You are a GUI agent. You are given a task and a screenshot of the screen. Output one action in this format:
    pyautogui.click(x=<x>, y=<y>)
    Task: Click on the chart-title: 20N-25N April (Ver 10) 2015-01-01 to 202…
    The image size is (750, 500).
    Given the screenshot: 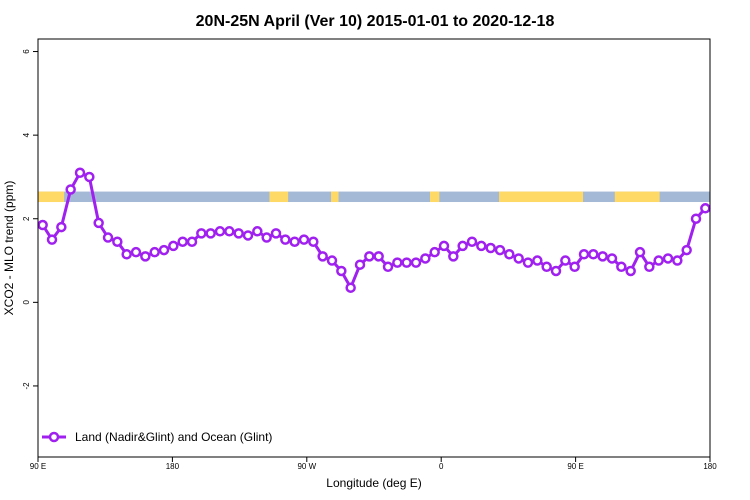 What is the action you would take?
    pyautogui.click(x=375, y=21)
    